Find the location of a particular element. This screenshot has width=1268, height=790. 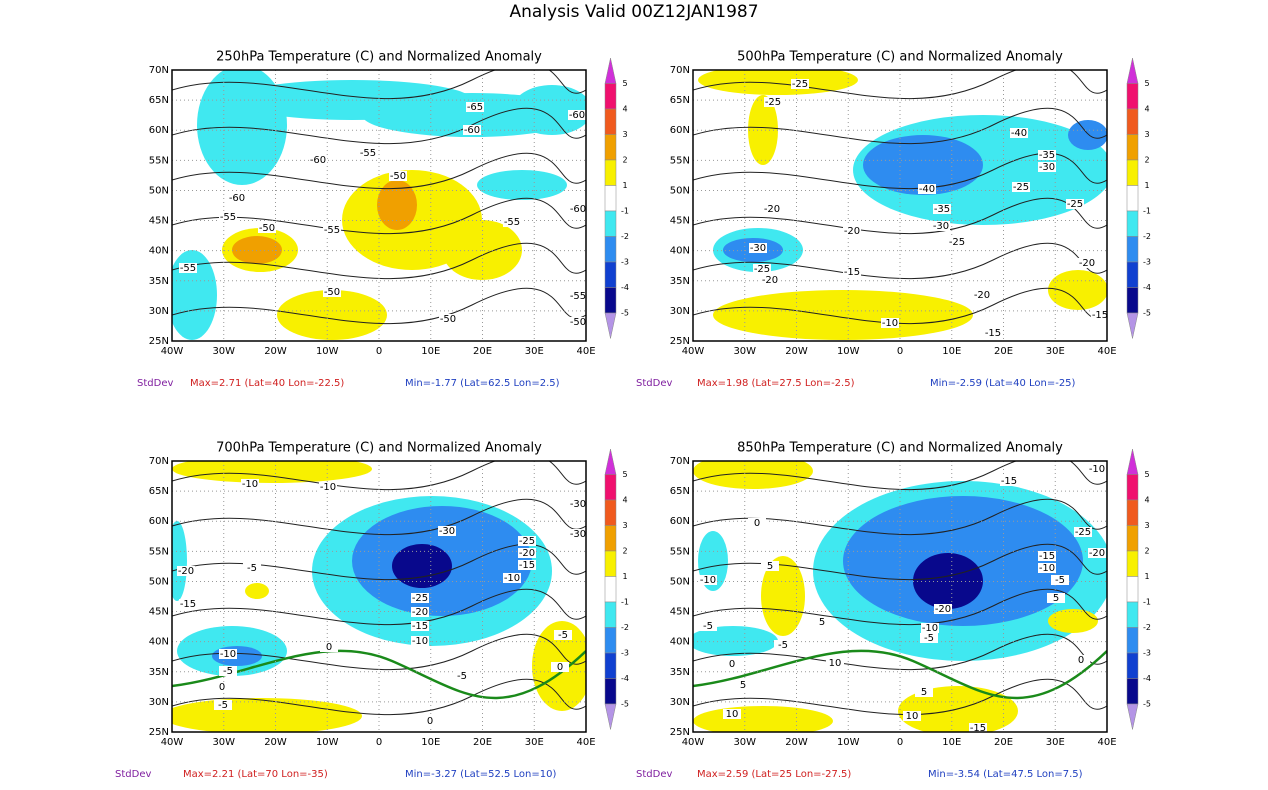

contour-label: -20 is located at coordinates (770, 280).